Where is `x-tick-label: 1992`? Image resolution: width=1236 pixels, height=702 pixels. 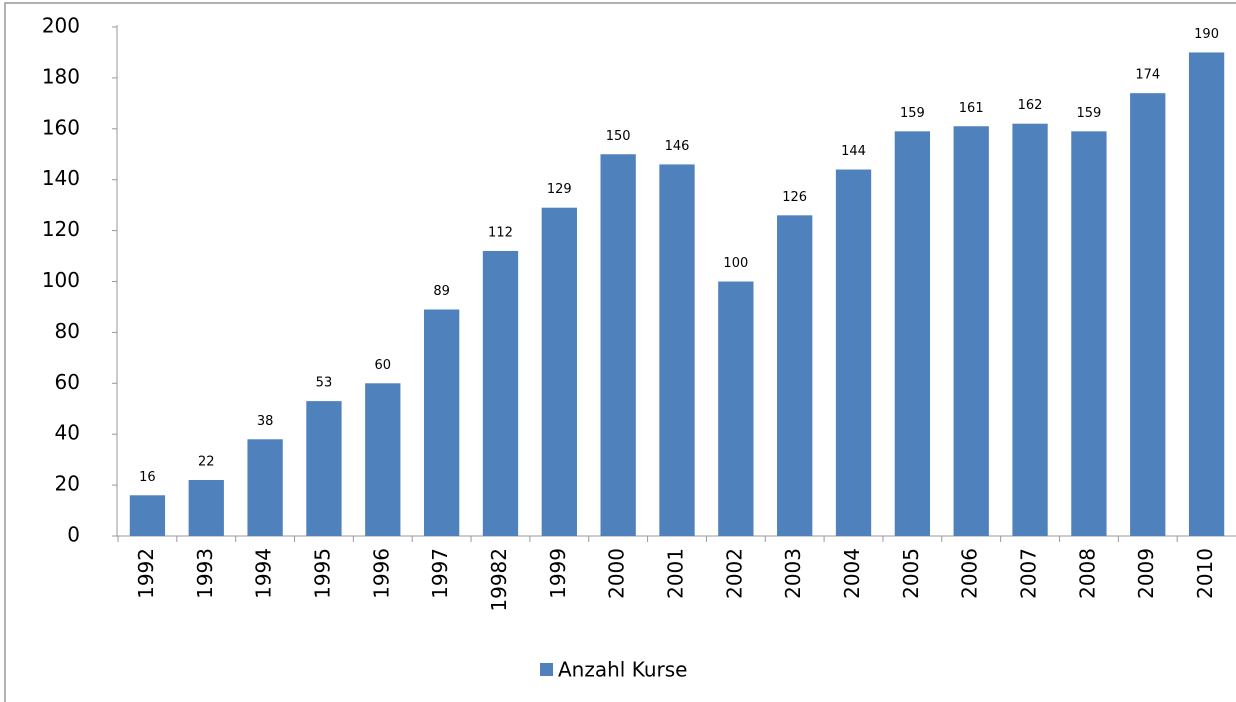 x-tick-label: 1992 is located at coordinates (146, 573).